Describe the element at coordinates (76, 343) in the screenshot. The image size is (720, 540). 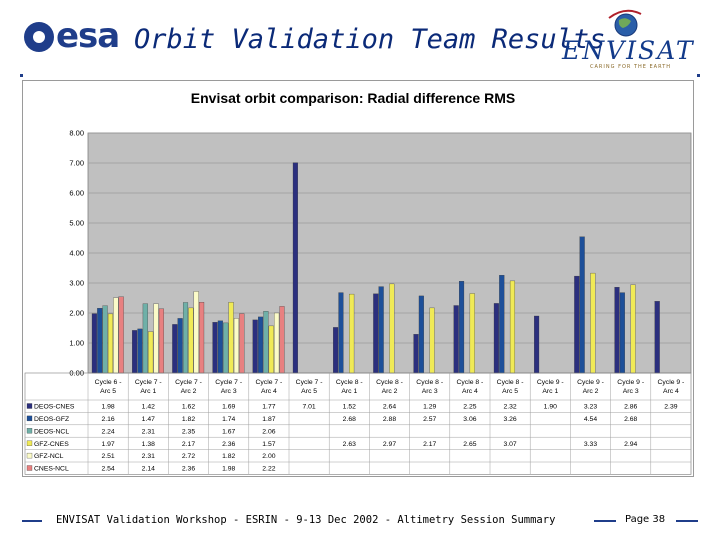
I see `y-tick-label: 1.00` at that location.